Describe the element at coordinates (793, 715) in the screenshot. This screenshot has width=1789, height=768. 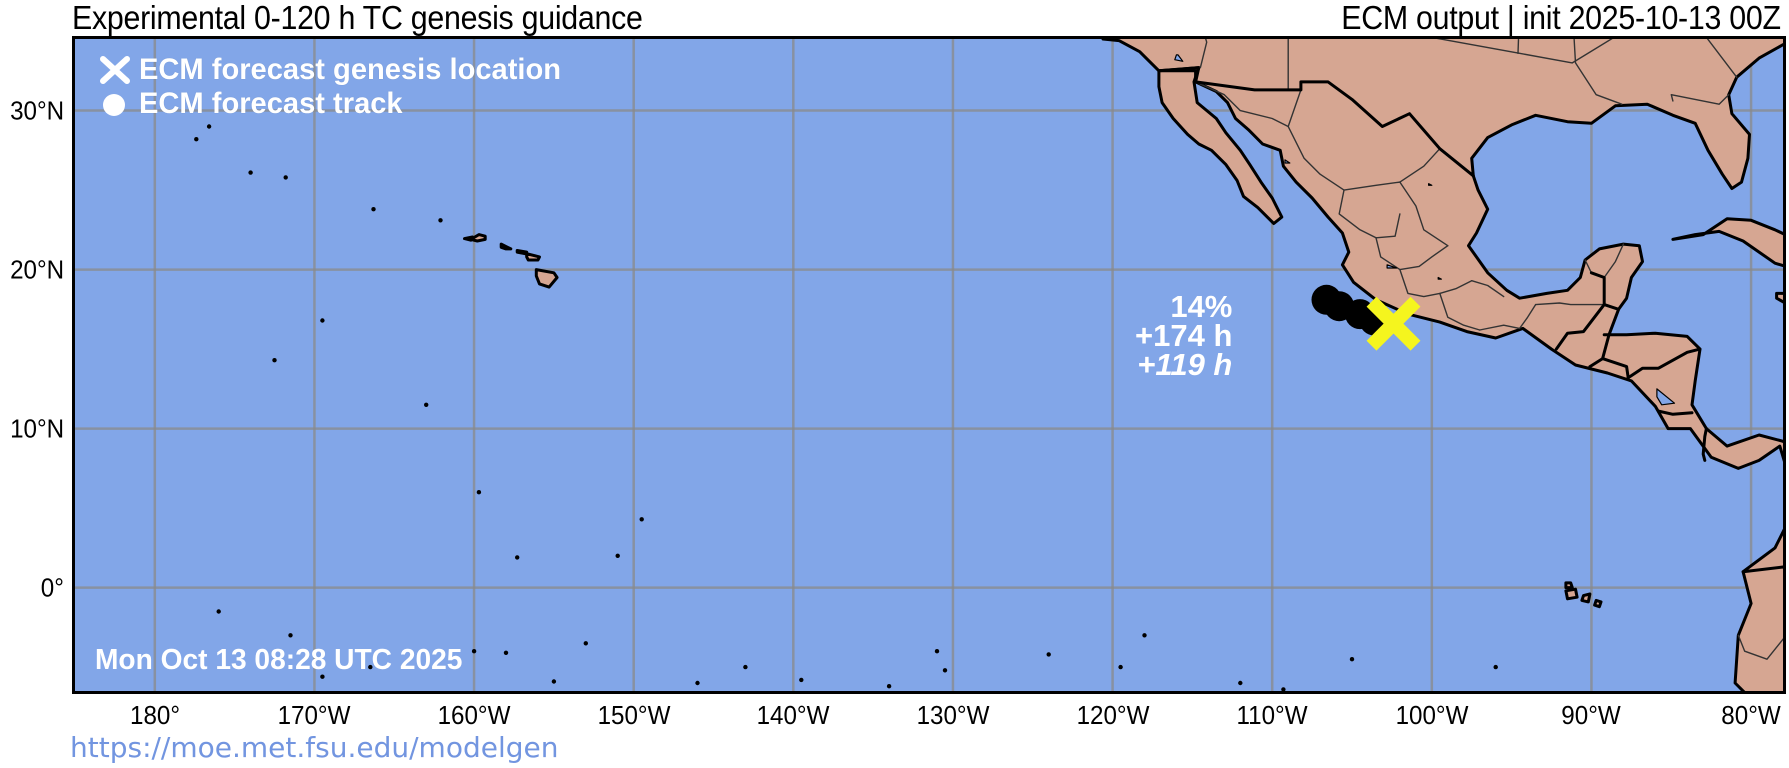
I see `x-axis-tick-label: 140°W` at that location.